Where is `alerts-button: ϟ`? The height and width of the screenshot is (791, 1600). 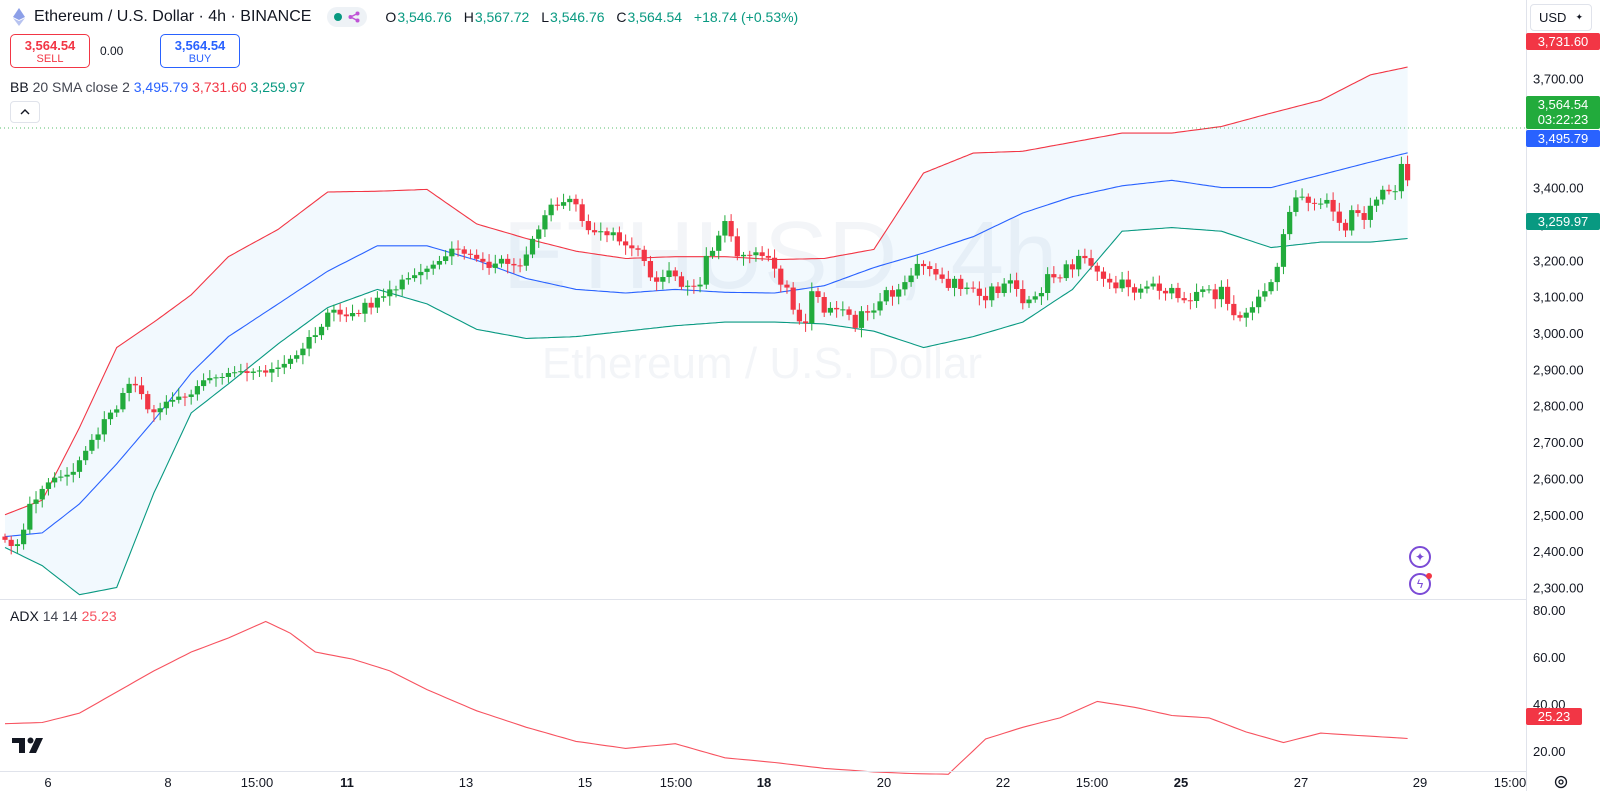
alerts-button: ϟ is located at coordinates (1420, 584).